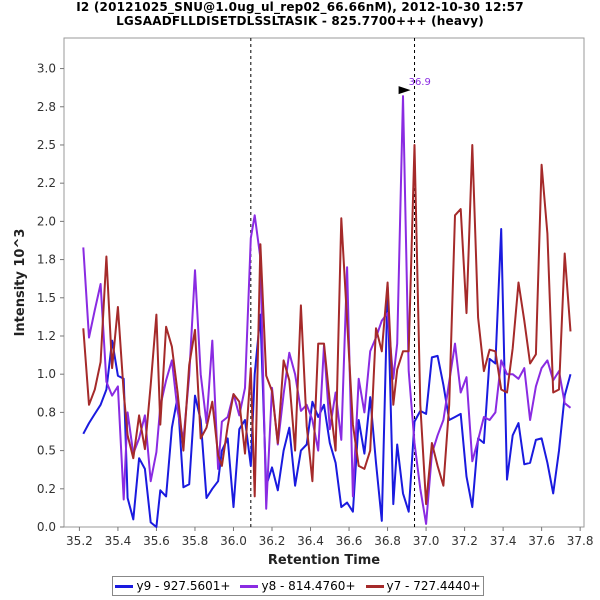  Describe the element at coordinates (46, 69) in the screenshot. I see `y-tick-label: 3.0` at that location.